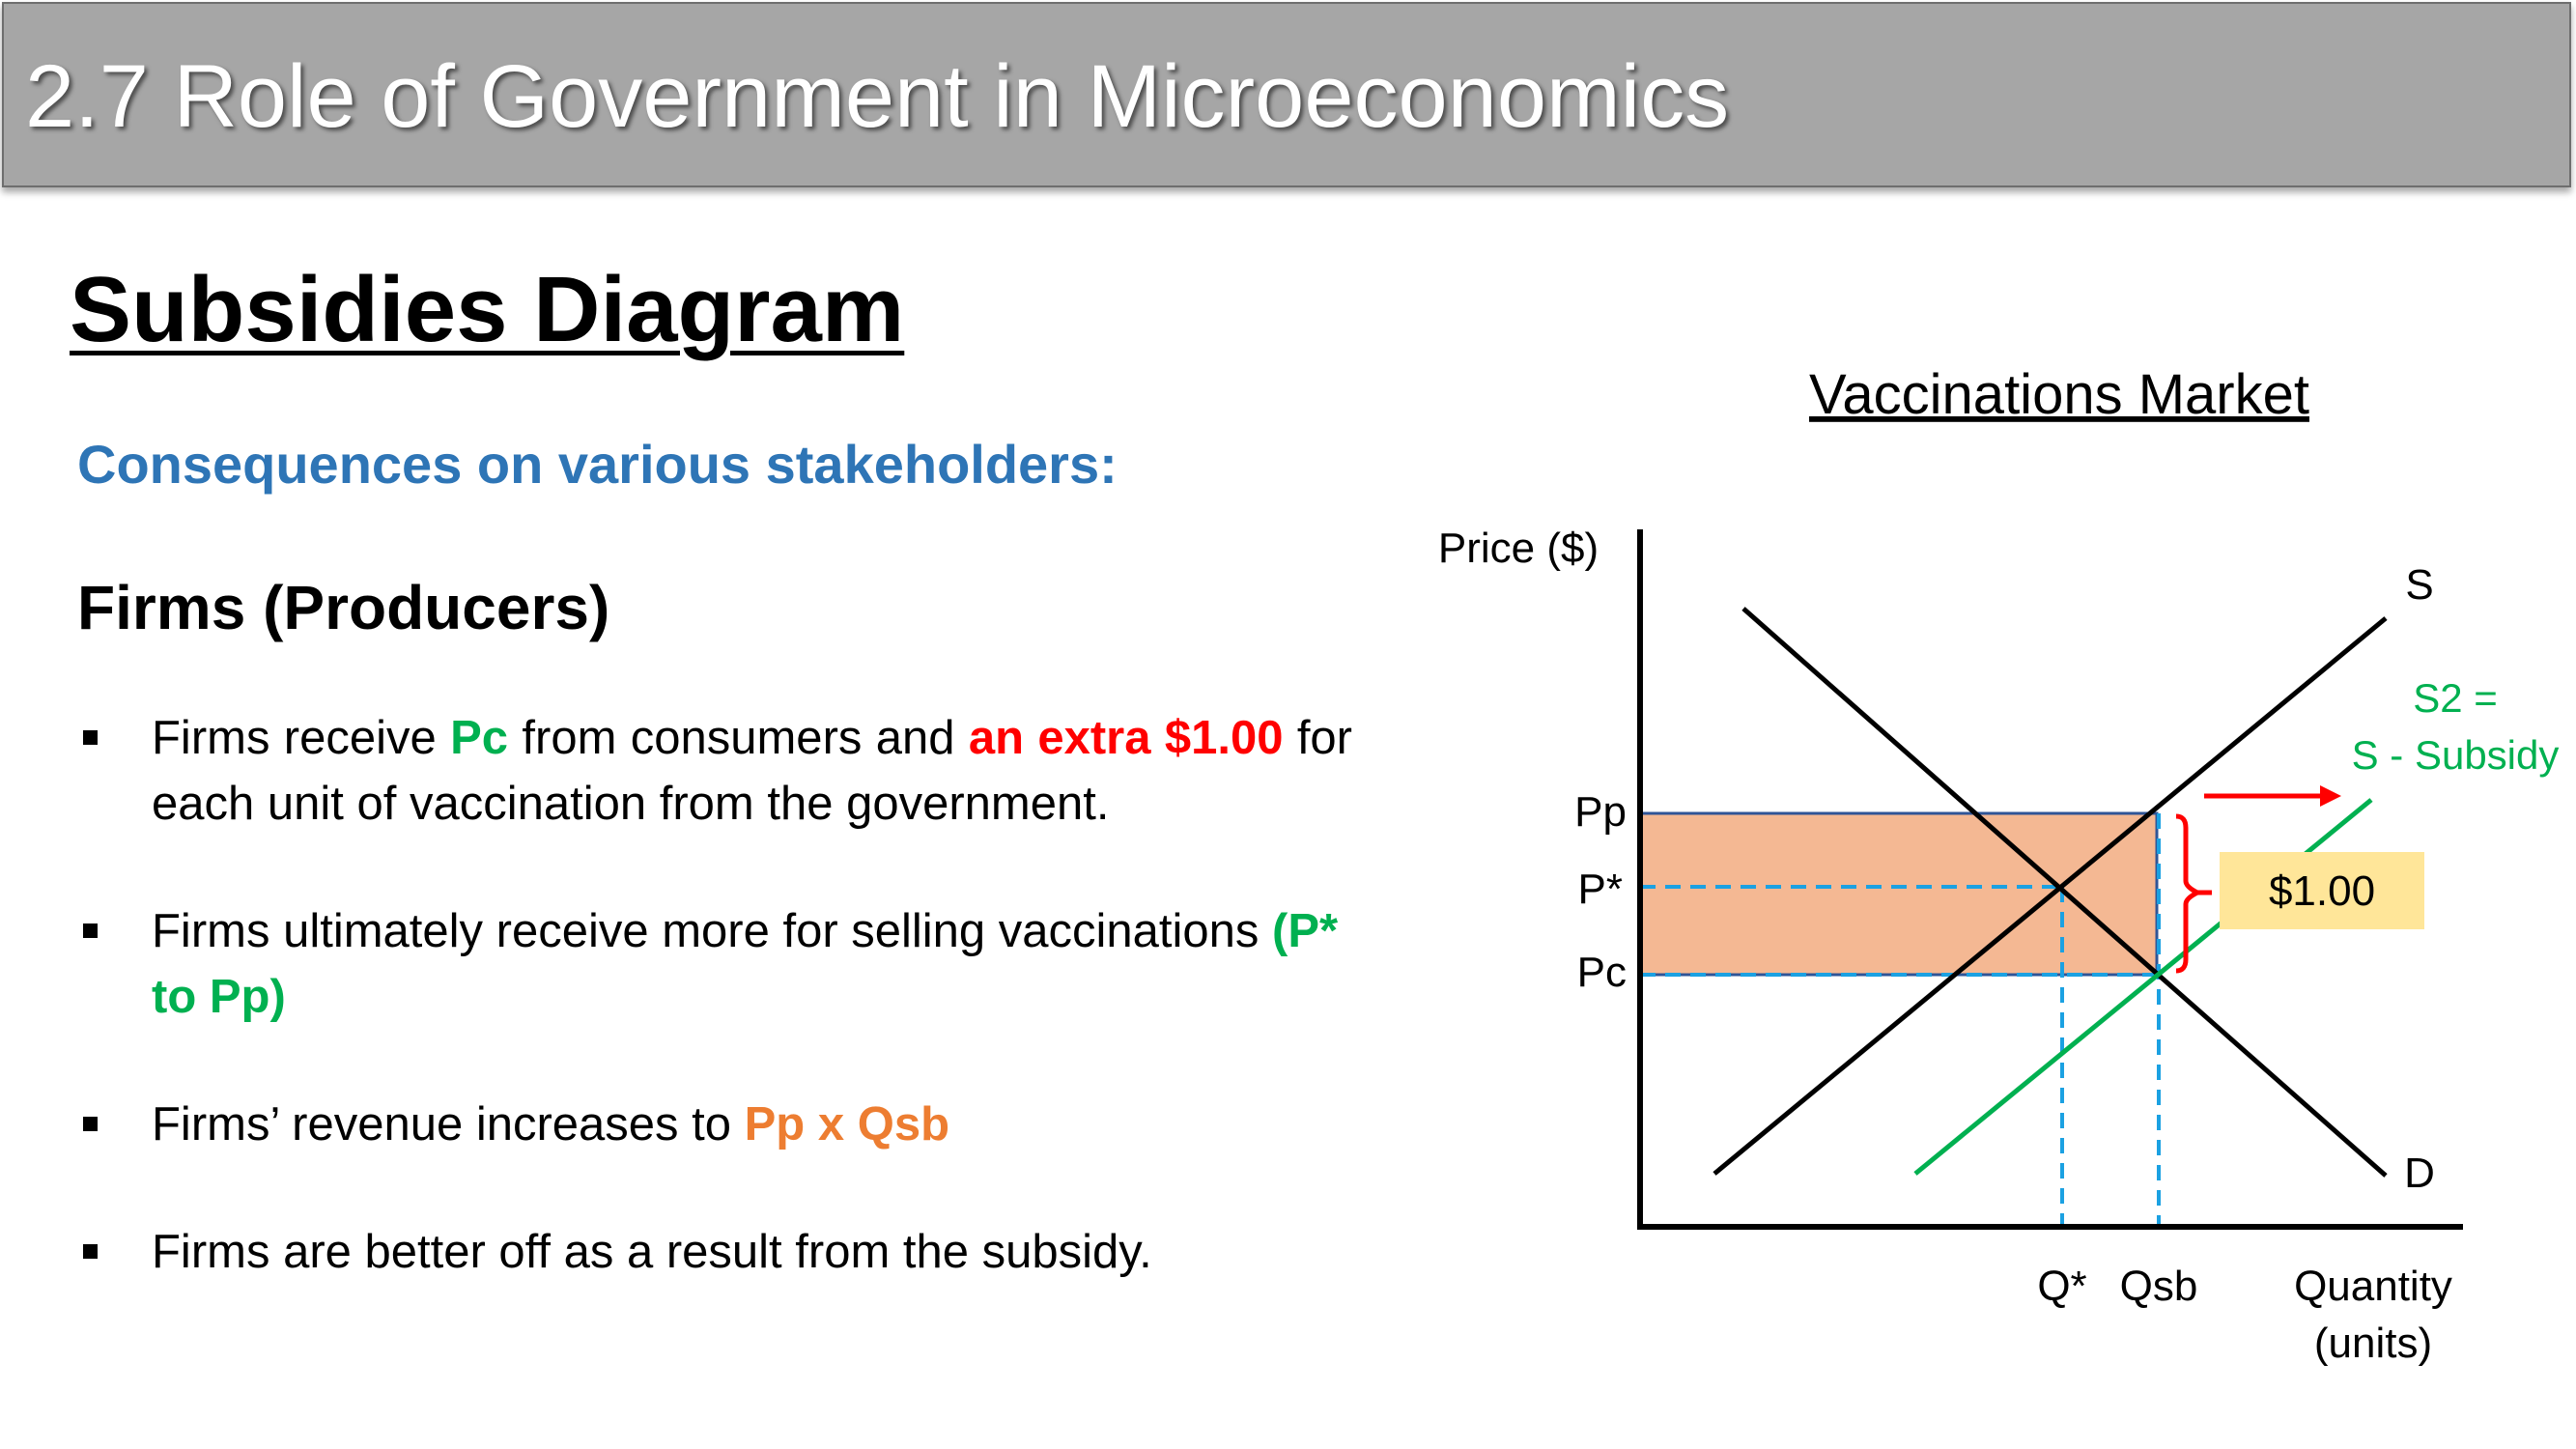  What do you see at coordinates (2059, 394) in the screenshot?
I see `diagram-title: Vaccinations Market` at bounding box center [2059, 394].